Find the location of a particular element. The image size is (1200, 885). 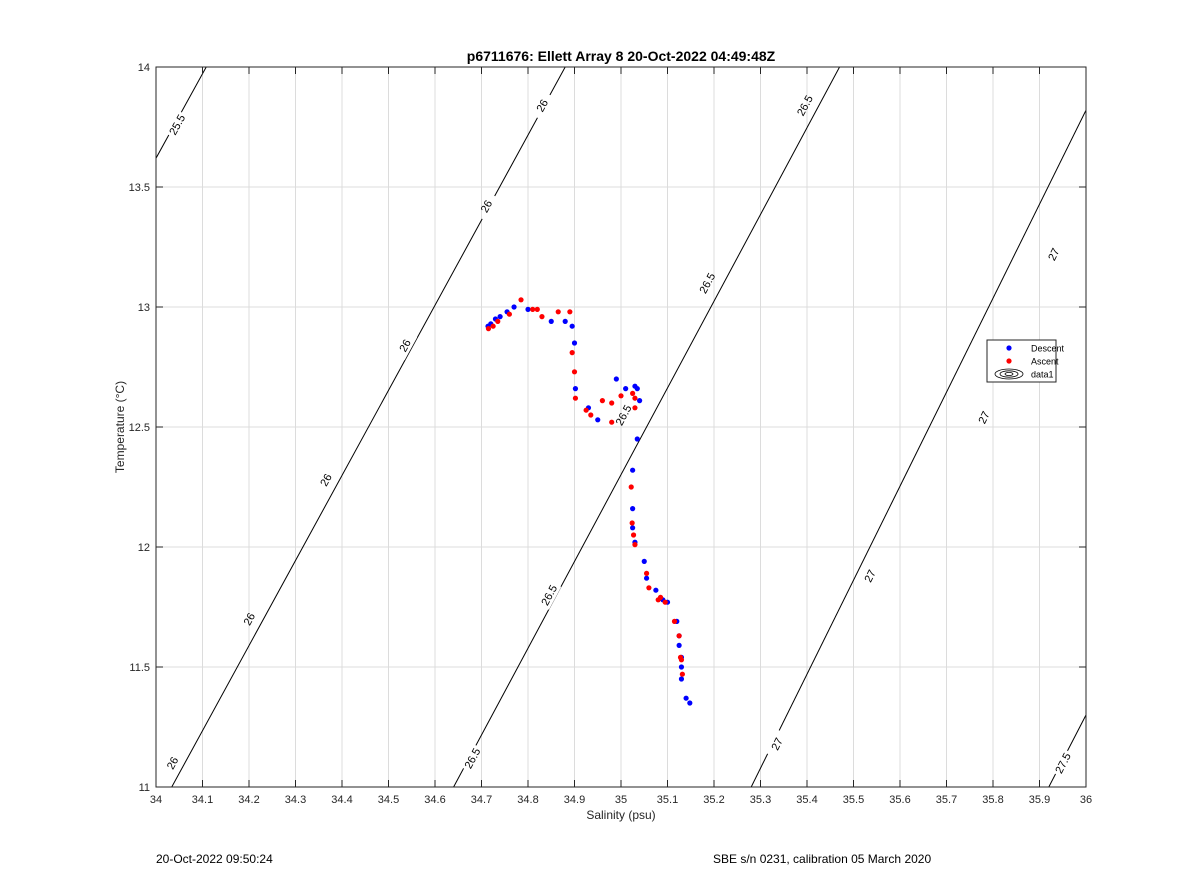

x-tick-label: 34.3 is located at coordinates (295, 800).